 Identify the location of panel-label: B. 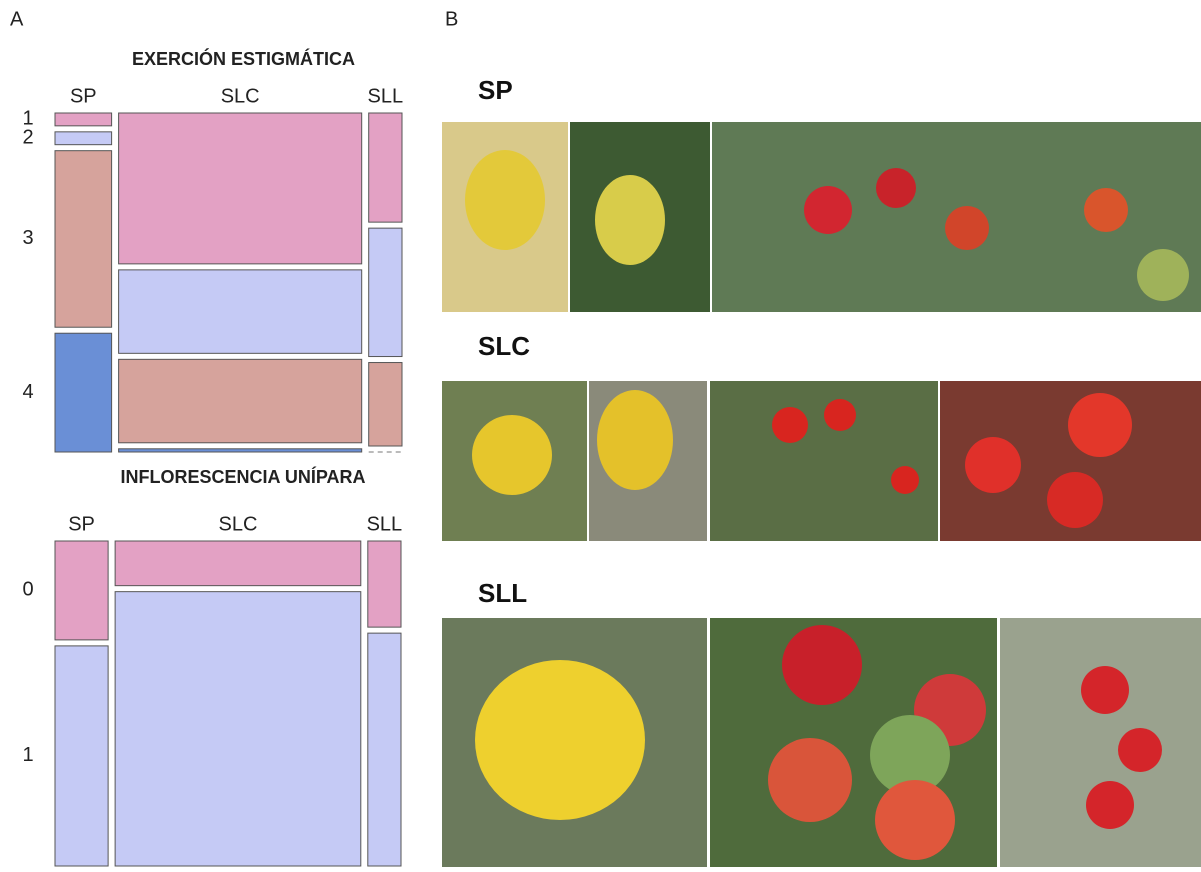
(451, 19).